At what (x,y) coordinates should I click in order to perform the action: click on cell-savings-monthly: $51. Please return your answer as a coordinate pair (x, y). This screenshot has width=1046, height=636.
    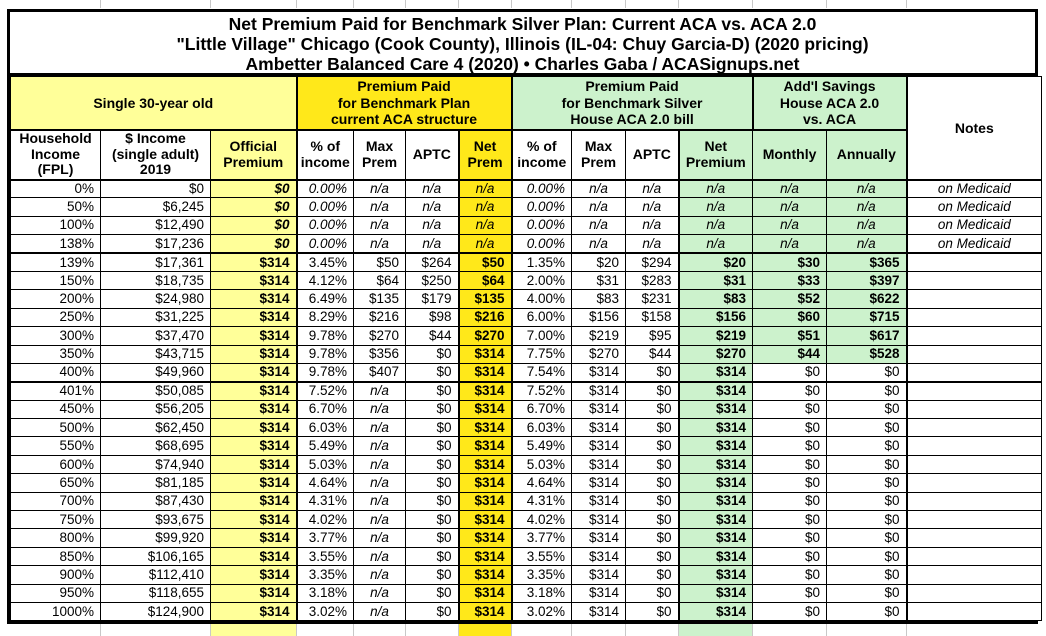
    Looking at the image, I should click on (790, 336).